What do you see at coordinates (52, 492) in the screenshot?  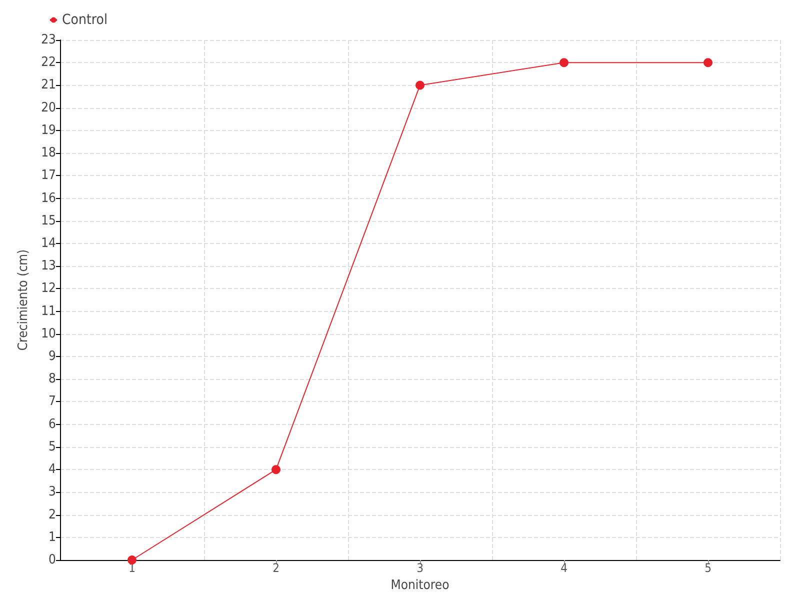 I see `y-tick-label: 3` at bounding box center [52, 492].